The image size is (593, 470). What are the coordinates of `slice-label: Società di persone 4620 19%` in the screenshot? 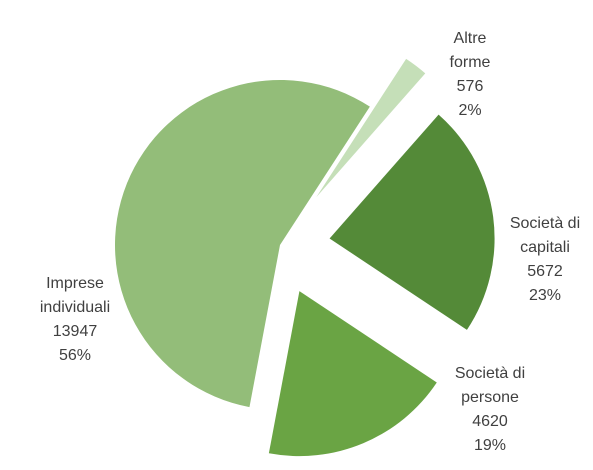 It's located at (490, 410).